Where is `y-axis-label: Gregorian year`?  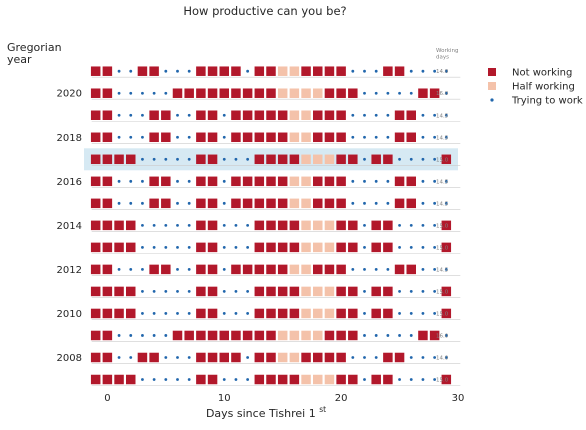
y-axis-label: Gregorian year is located at coordinates (34, 53).